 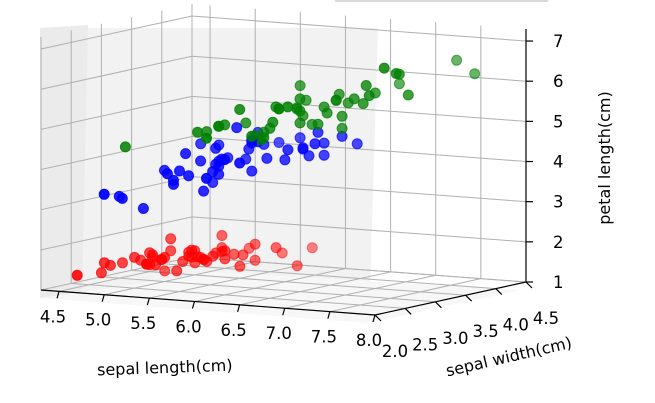 What do you see at coordinates (165, 368) in the screenshot?
I see `x-axis-label: sepal length(cm)` at bounding box center [165, 368].